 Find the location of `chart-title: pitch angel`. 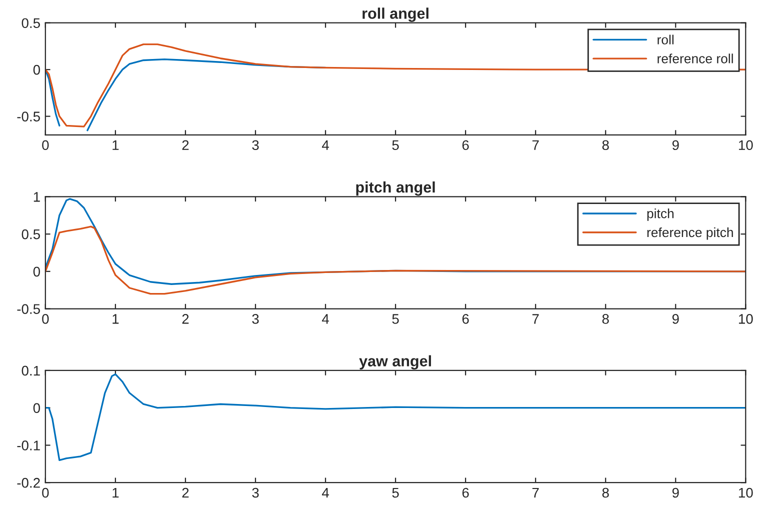

chart-title: pitch angel is located at coordinates (395, 188).